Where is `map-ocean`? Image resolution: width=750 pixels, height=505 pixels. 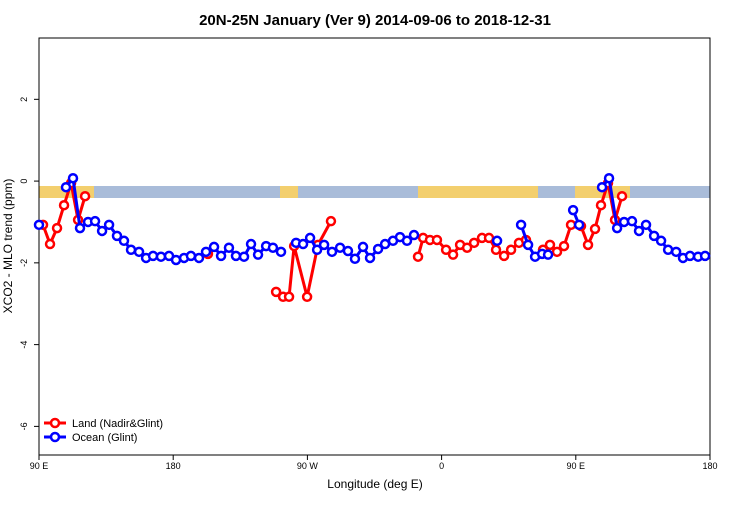 map-ocean is located at coordinates (374, 192).